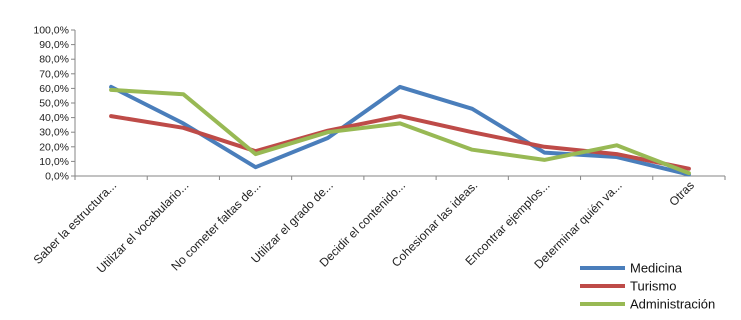  What do you see at coordinates (672, 304) in the screenshot?
I see `legend-label: Administración` at bounding box center [672, 304].